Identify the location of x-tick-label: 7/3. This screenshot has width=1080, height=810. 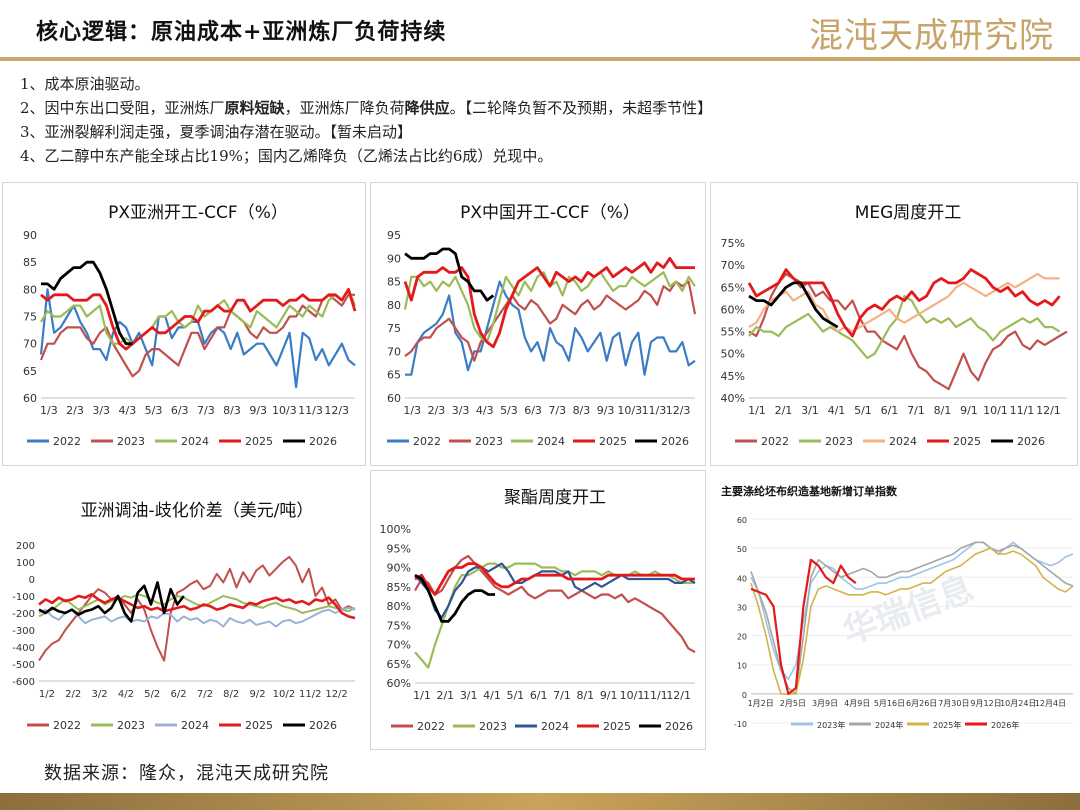
(557, 410).